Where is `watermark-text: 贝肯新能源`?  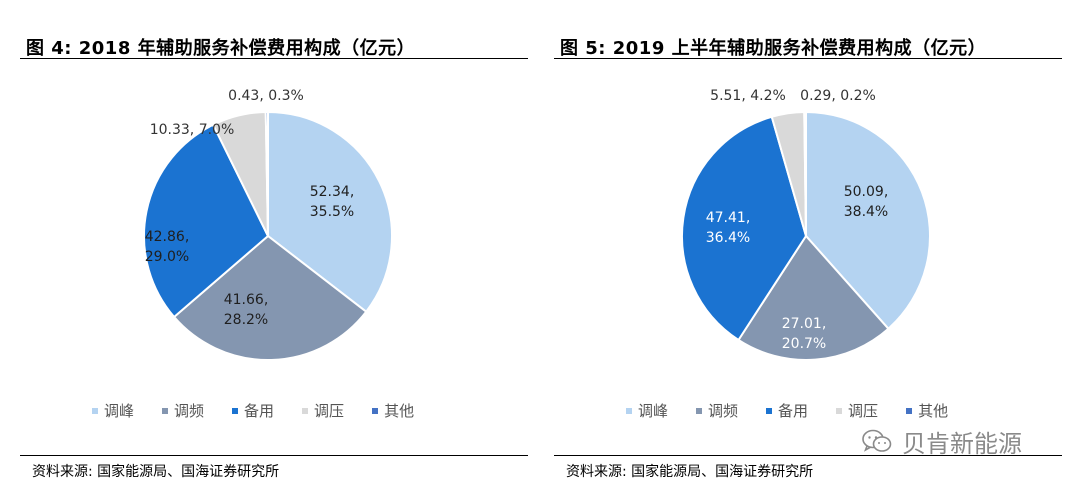 watermark-text: 贝肯新能源 is located at coordinates (962, 444).